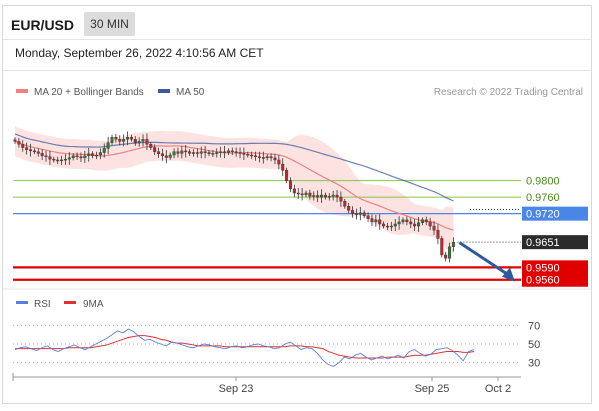  I want to click on ma50-line, so click(234, 167).